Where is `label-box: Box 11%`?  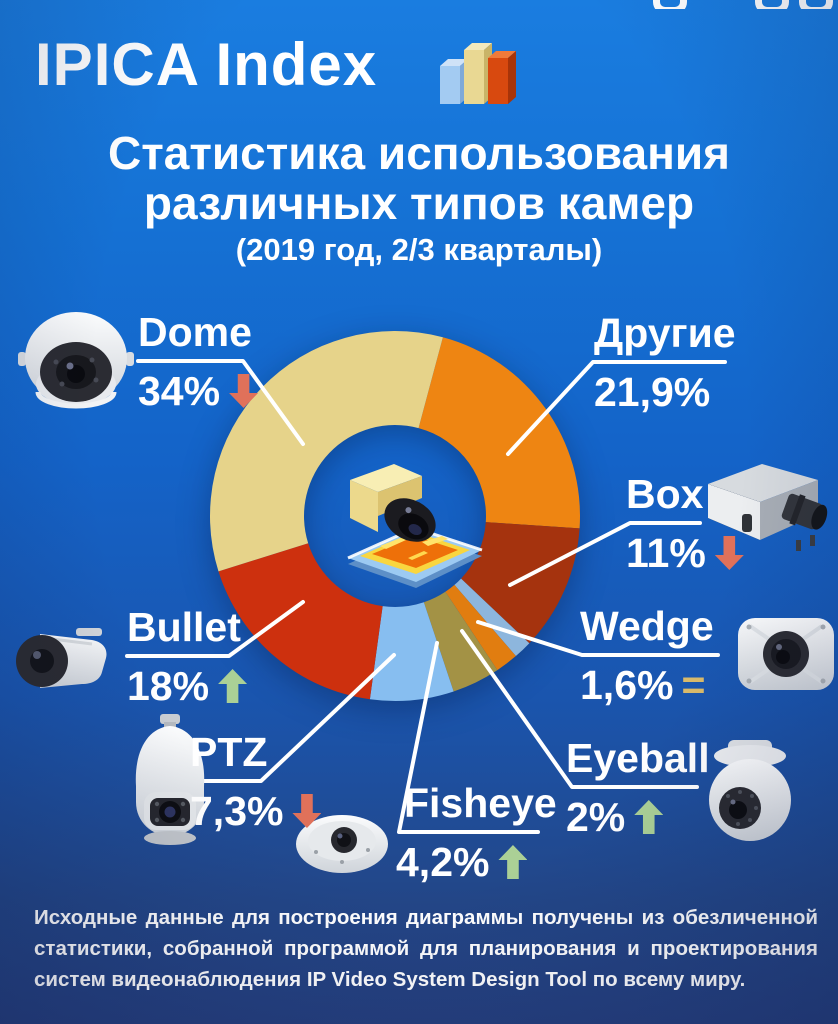
label-box: Box 11% is located at coordinates (685, 523).